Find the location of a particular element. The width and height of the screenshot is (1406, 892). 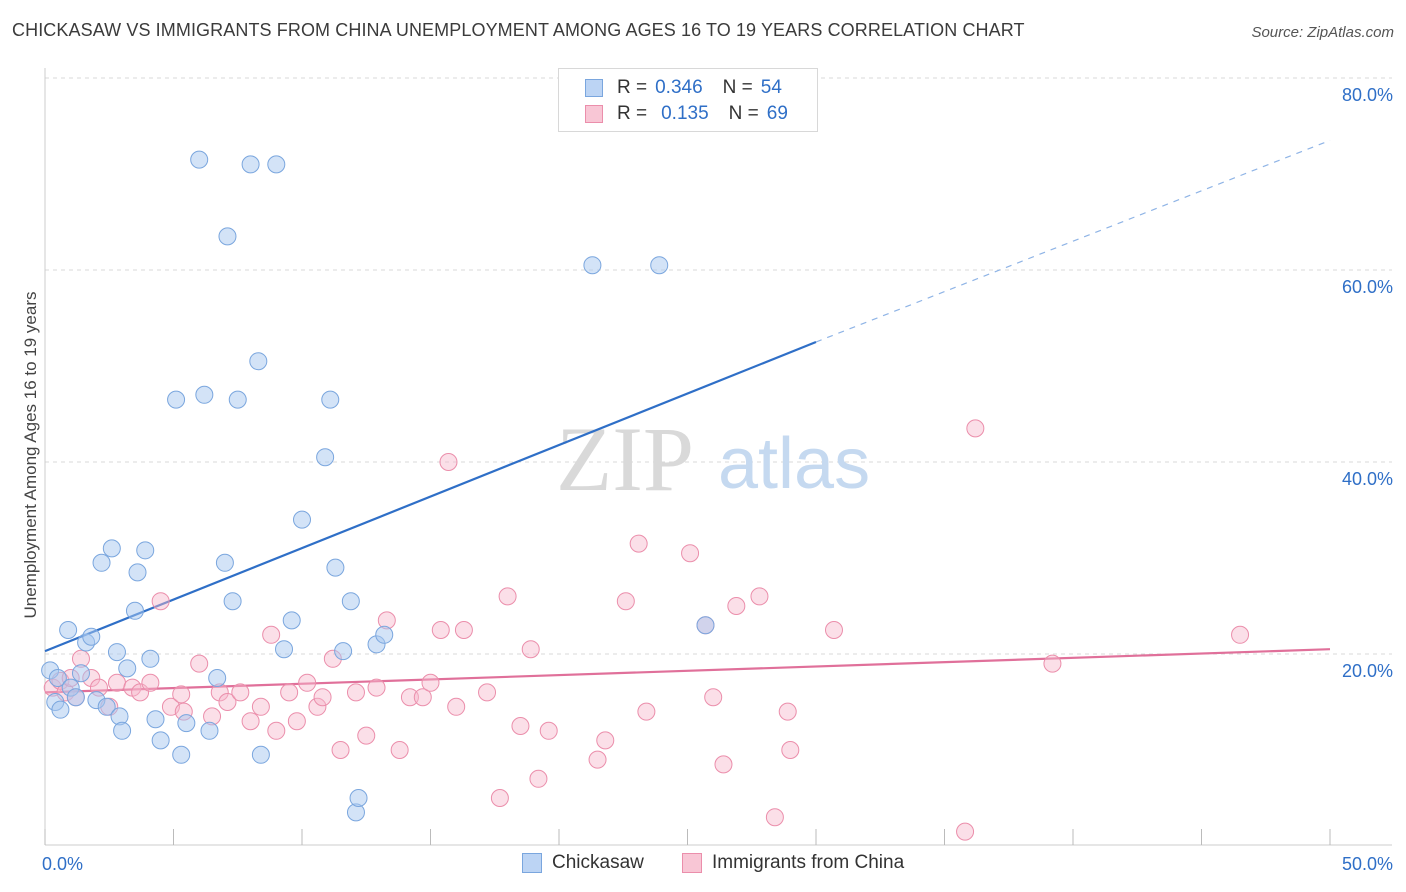

x-tick-label: 50.0% is located at coordinates (1367, 864).